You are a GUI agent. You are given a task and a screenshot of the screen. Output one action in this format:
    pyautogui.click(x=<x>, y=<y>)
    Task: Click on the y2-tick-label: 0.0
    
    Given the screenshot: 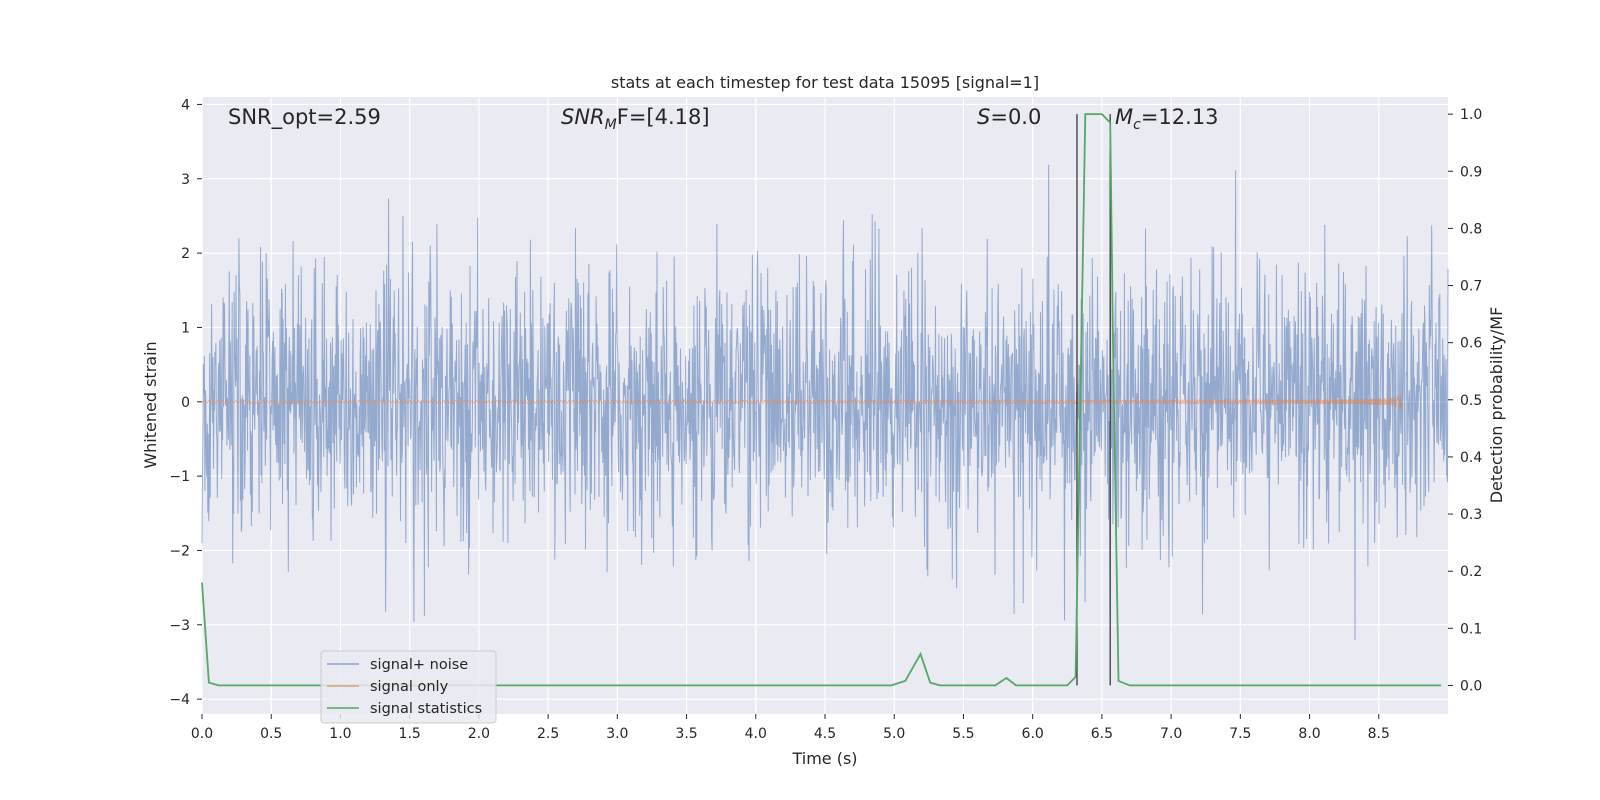 What is the action you would take?
    pyautogui.click(x=1471, y=686)
    